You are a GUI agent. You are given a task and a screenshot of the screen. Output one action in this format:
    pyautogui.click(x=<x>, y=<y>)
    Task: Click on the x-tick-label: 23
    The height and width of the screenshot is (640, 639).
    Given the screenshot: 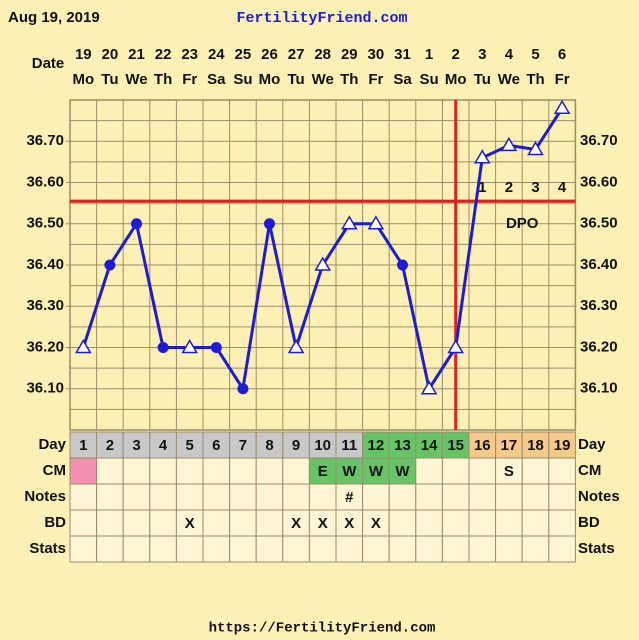 What is the action you would take?
    pyautogui.click(x=189, y=54)
    